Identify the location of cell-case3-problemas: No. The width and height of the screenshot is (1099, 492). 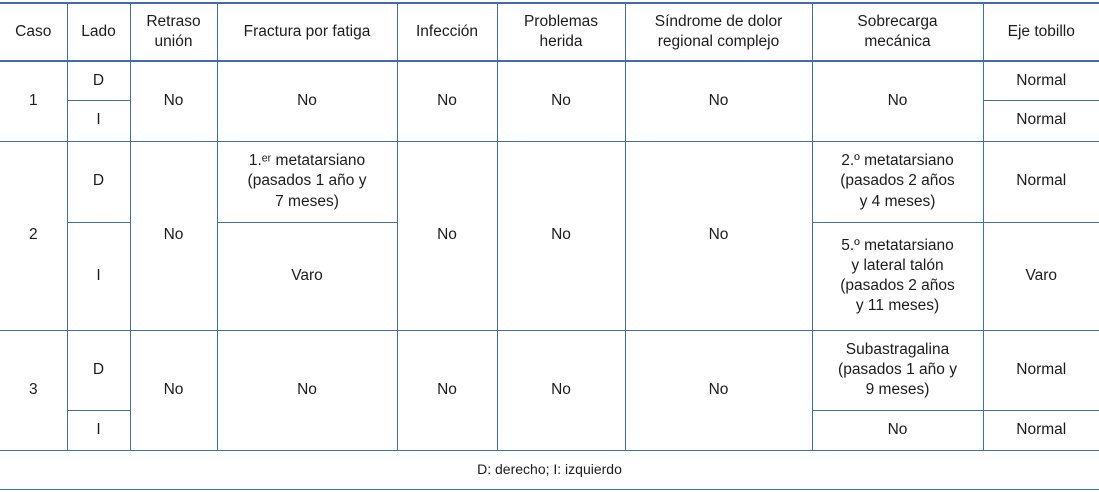
(561, 390).